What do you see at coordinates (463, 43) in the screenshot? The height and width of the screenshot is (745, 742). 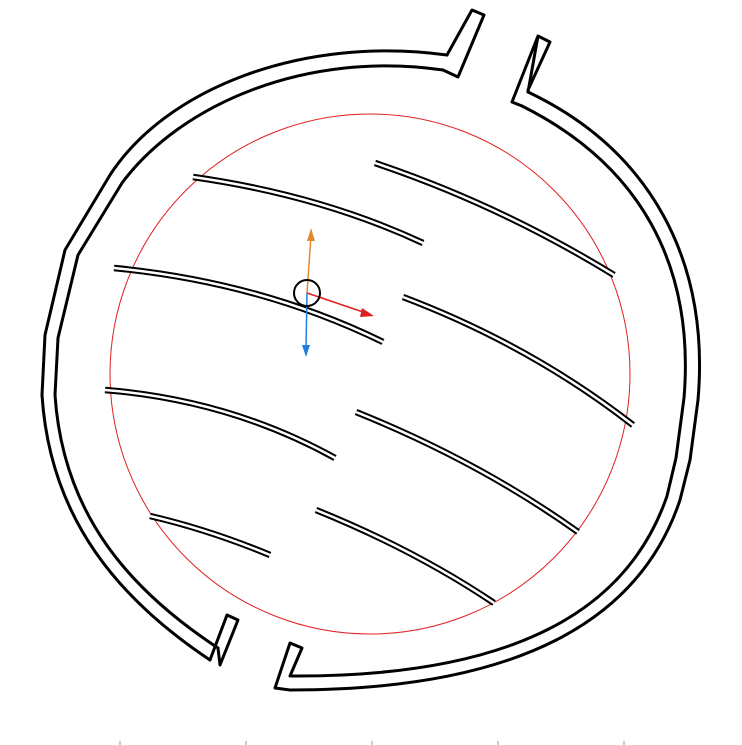 I see `wall-tab-top-left` at bounding box center [463, 43].